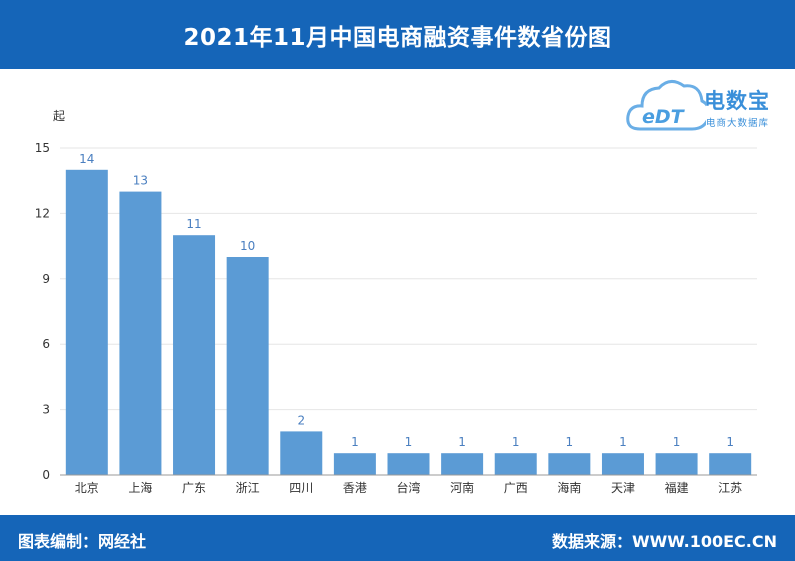 The height and width of the screenshot is (561, 795). Describe the element at coordinates (355, 488) in the screenshot. I see `x-tick-label: 香港` at that location.